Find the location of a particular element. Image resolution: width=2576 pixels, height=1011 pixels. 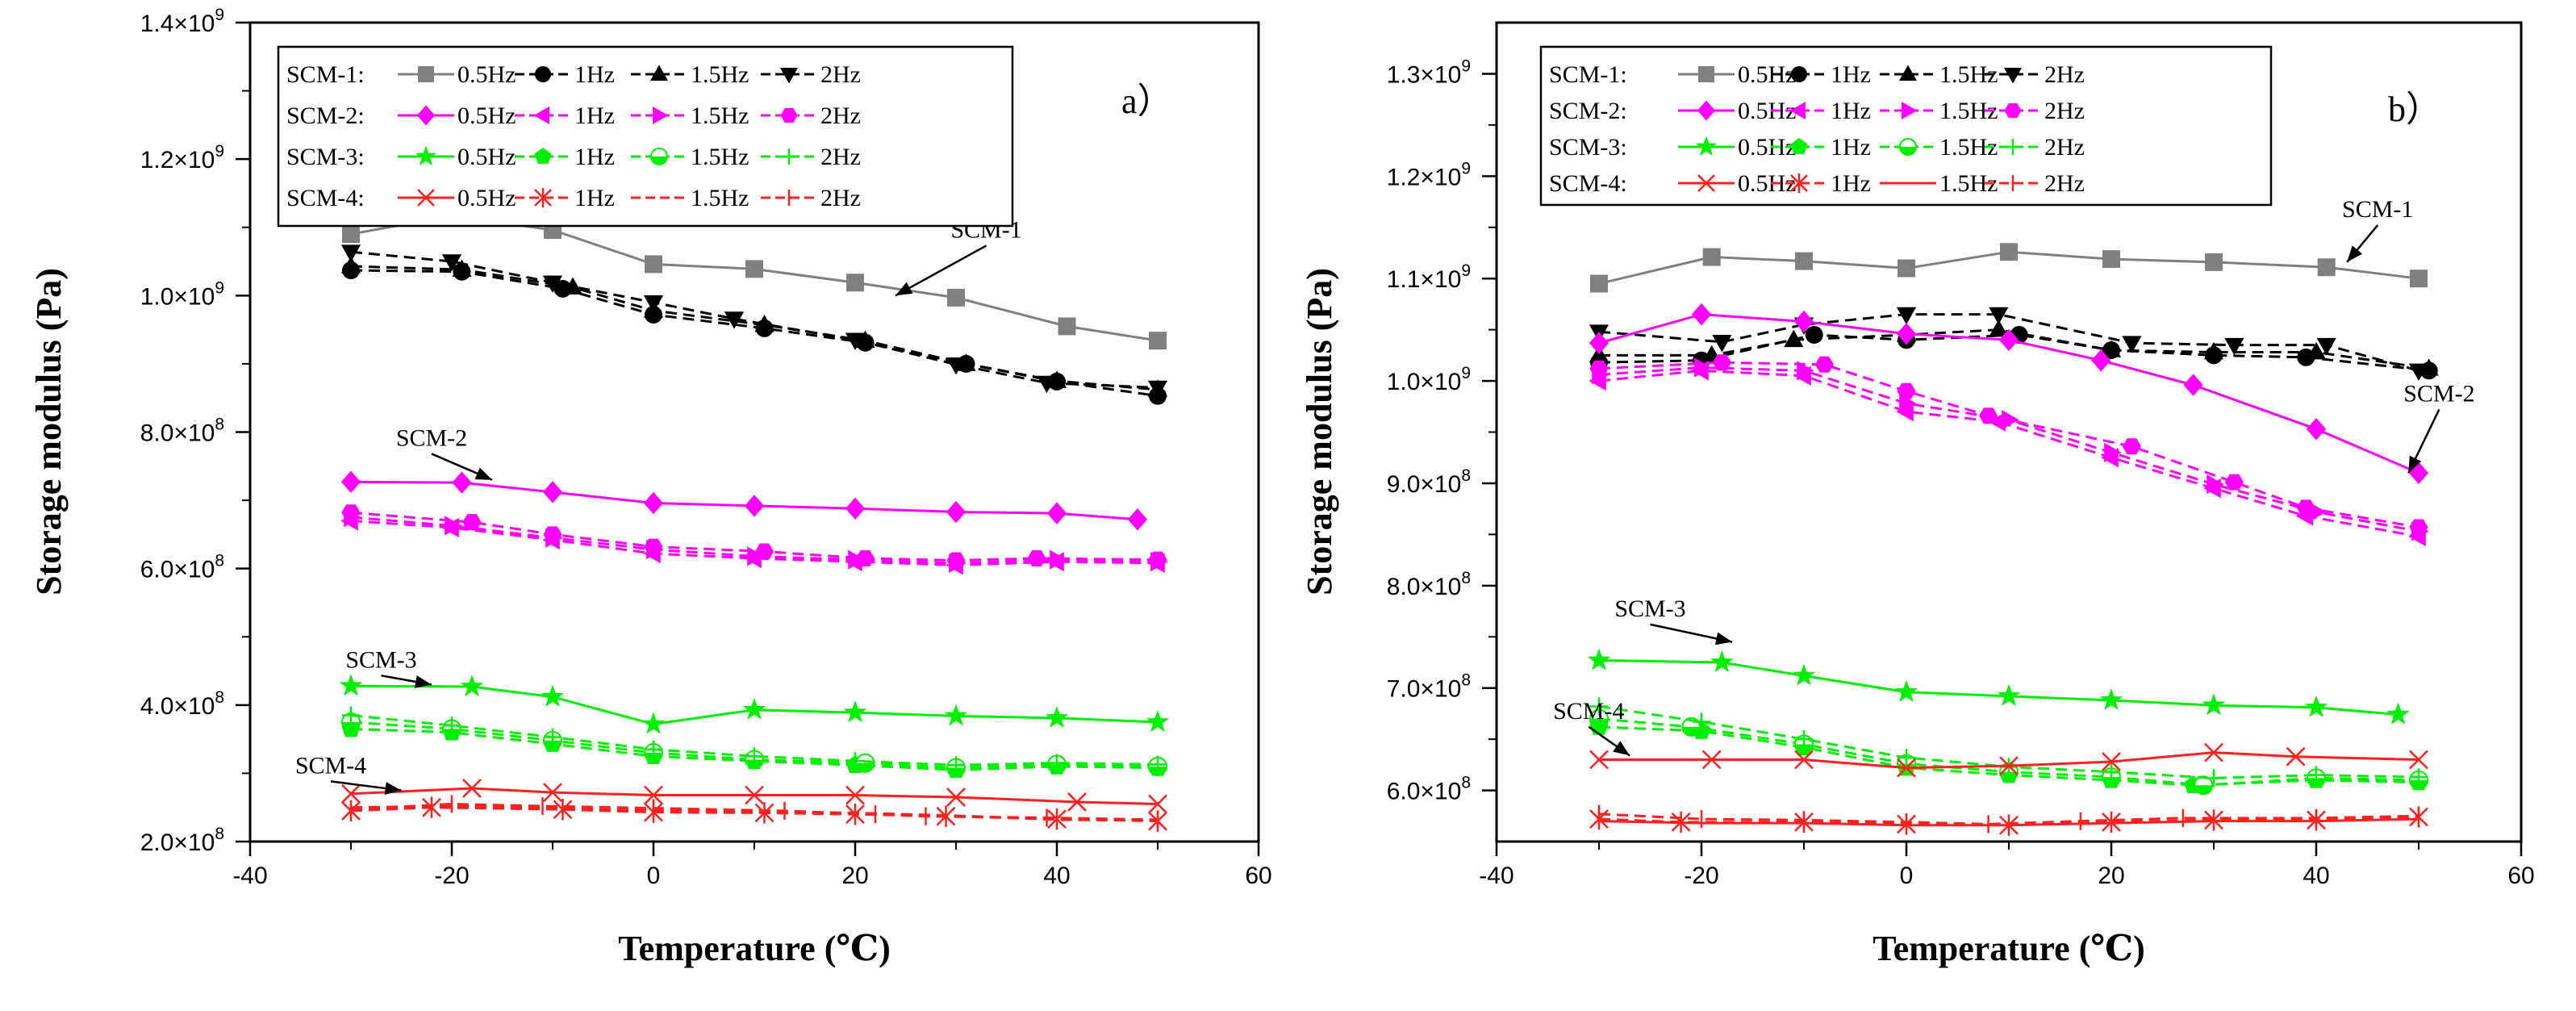

legend-series-label: SCM-3: is located at coordinates (325, 157).